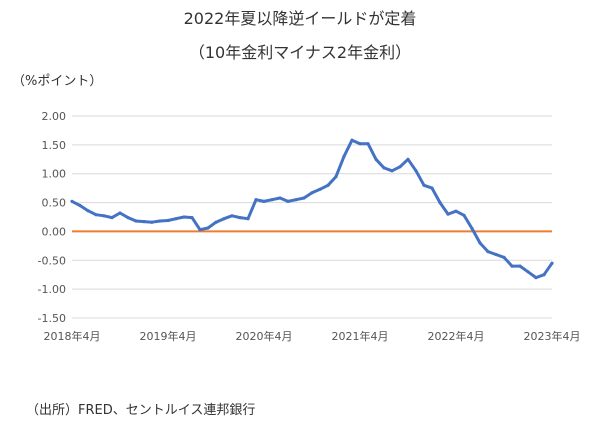  I want to click on y-tick-label: -1.00, so click(52, 289).